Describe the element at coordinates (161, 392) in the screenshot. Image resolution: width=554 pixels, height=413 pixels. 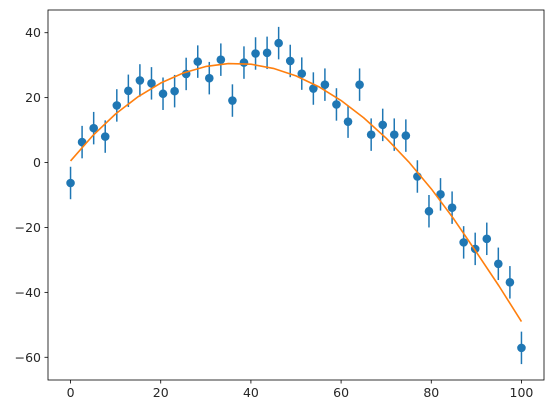
I see `x-tick-label: 20` at that location.